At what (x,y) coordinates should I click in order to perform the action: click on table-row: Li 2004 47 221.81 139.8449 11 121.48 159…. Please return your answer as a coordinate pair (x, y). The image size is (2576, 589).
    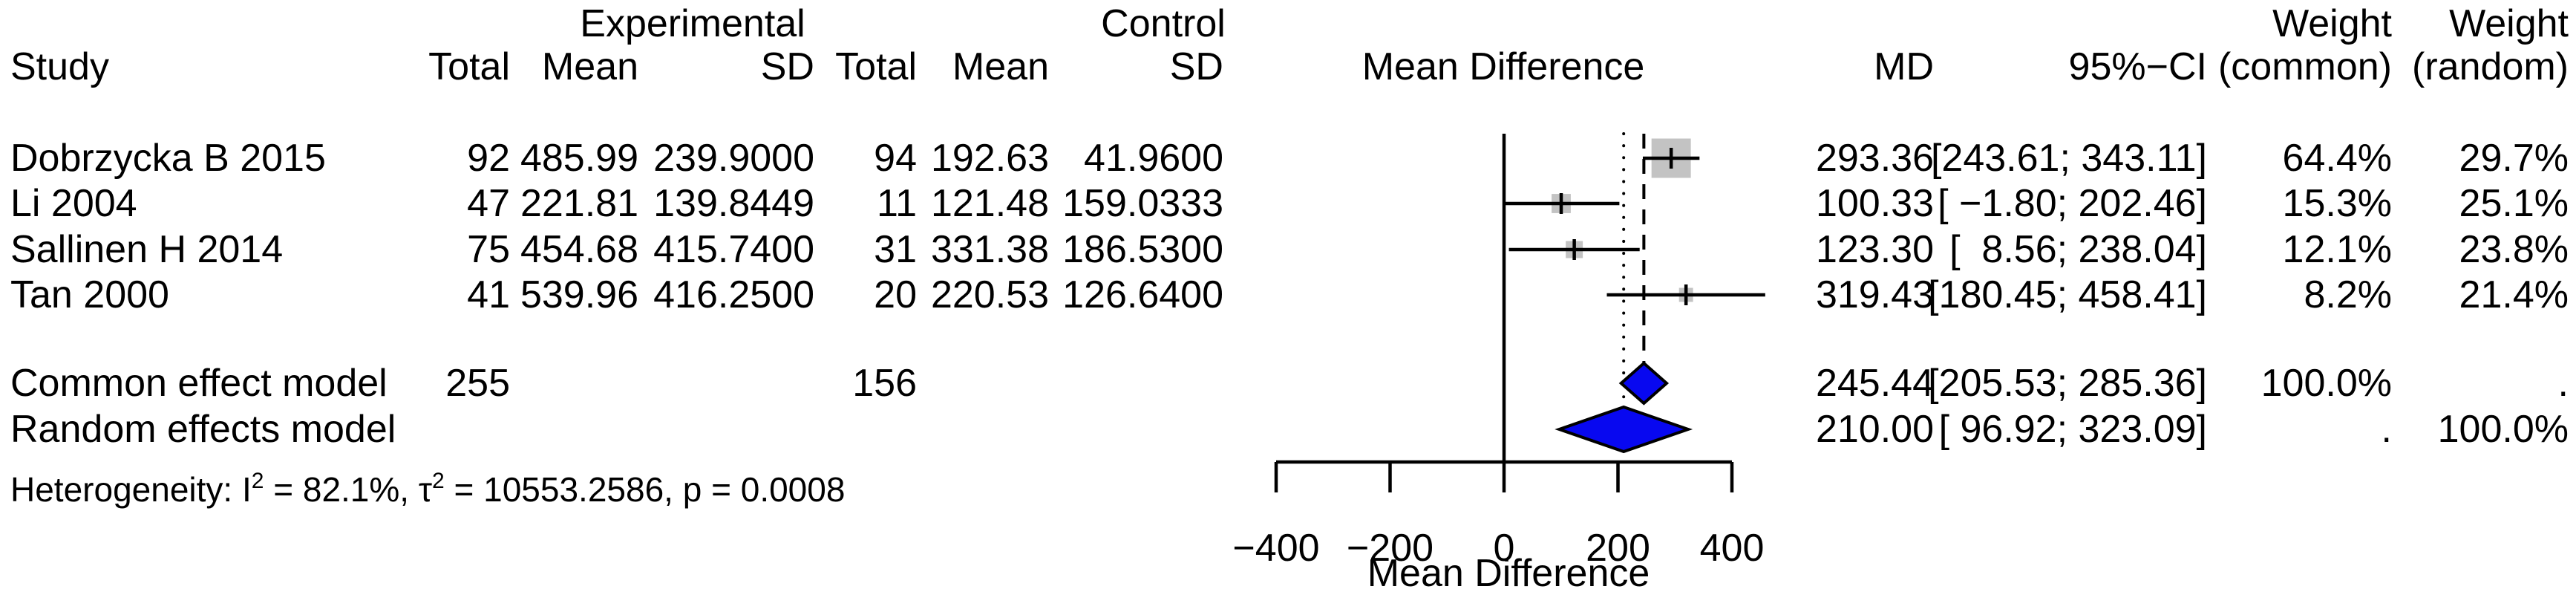
    Looking at the image, I should click on (1288, 203).